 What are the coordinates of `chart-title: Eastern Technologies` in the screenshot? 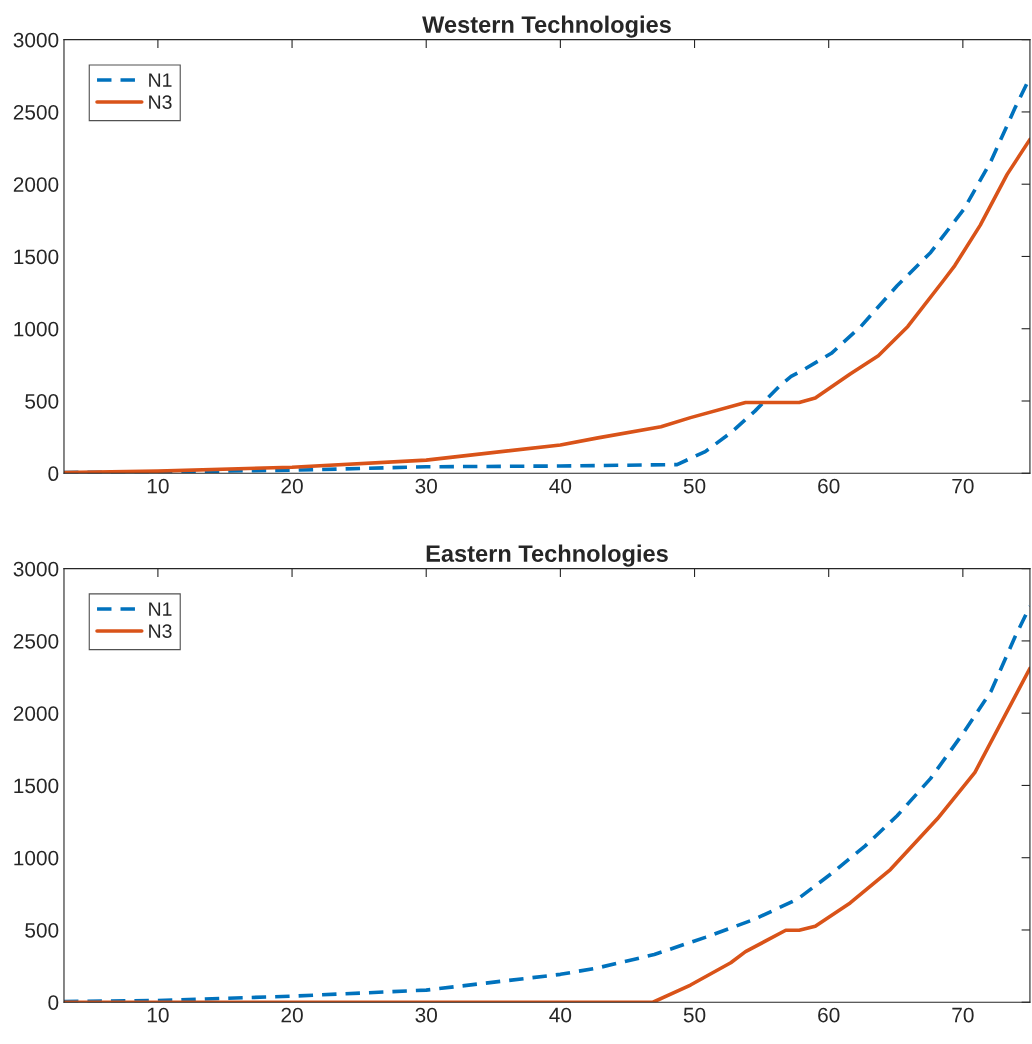 It's located at (547, 555).